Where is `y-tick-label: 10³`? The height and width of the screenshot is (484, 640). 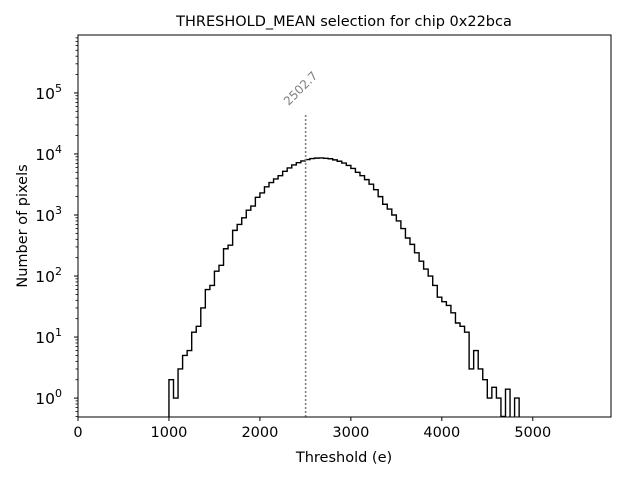 y-tick-label: 10³ is located at coordinates (48, 214).